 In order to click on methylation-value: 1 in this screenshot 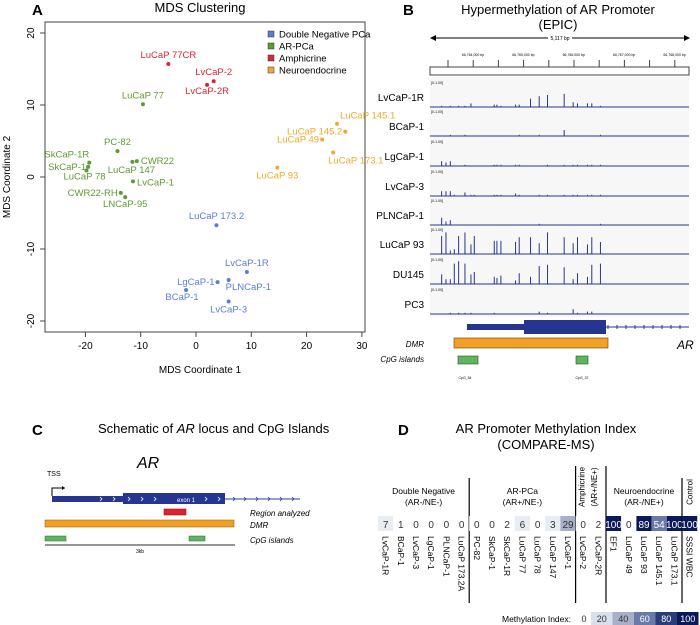, I will do `click(401, 525)`.